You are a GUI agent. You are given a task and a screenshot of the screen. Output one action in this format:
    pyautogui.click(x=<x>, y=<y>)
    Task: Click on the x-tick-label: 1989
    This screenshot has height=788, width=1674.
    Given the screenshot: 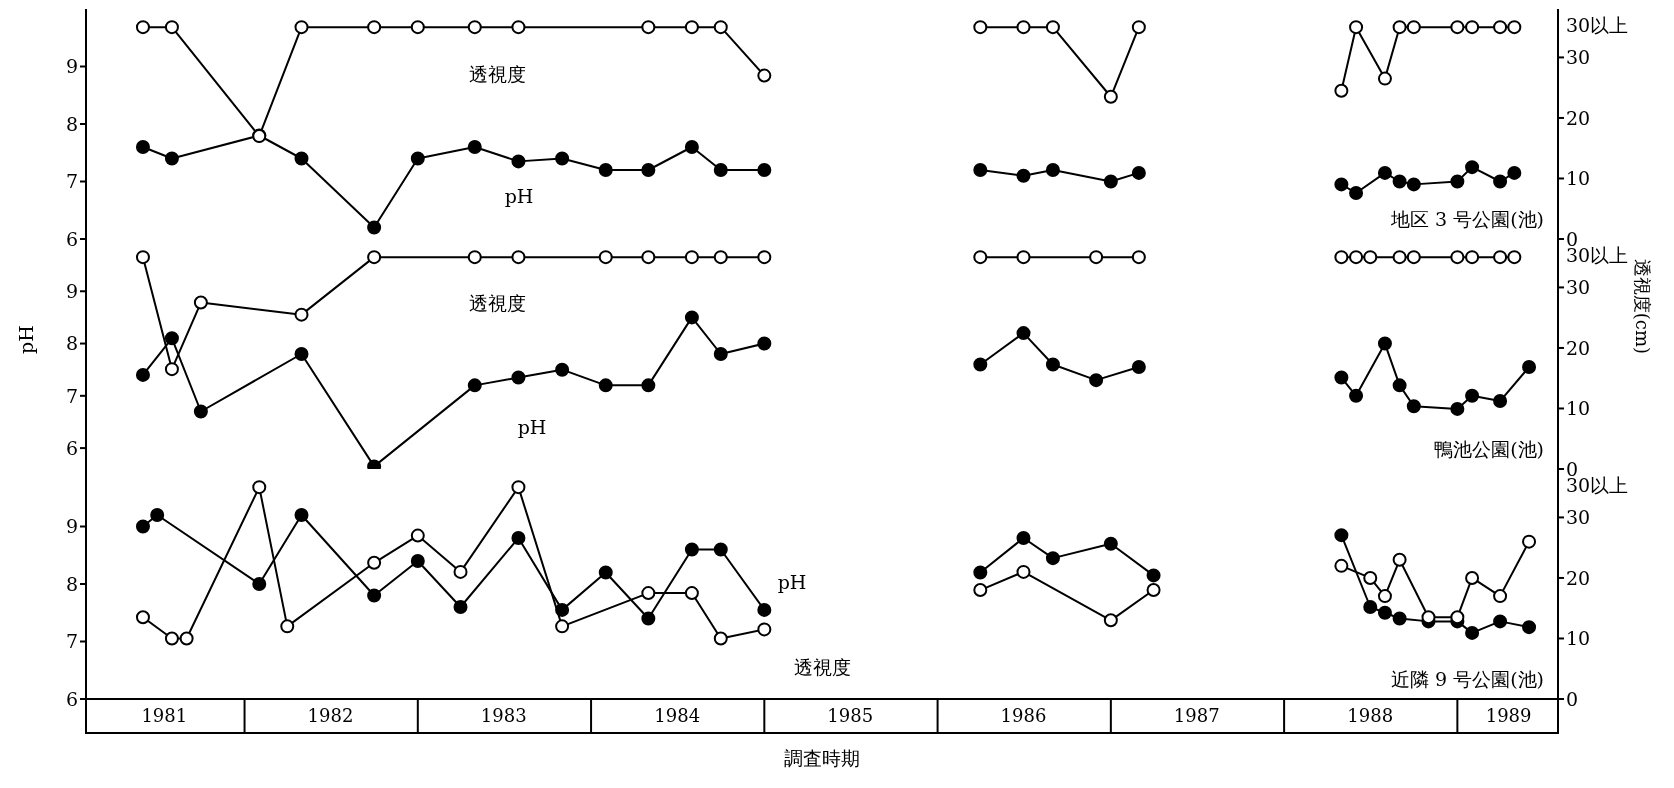 What is the action you would take?
    pyautogui.click(x=1508, y=715)
    